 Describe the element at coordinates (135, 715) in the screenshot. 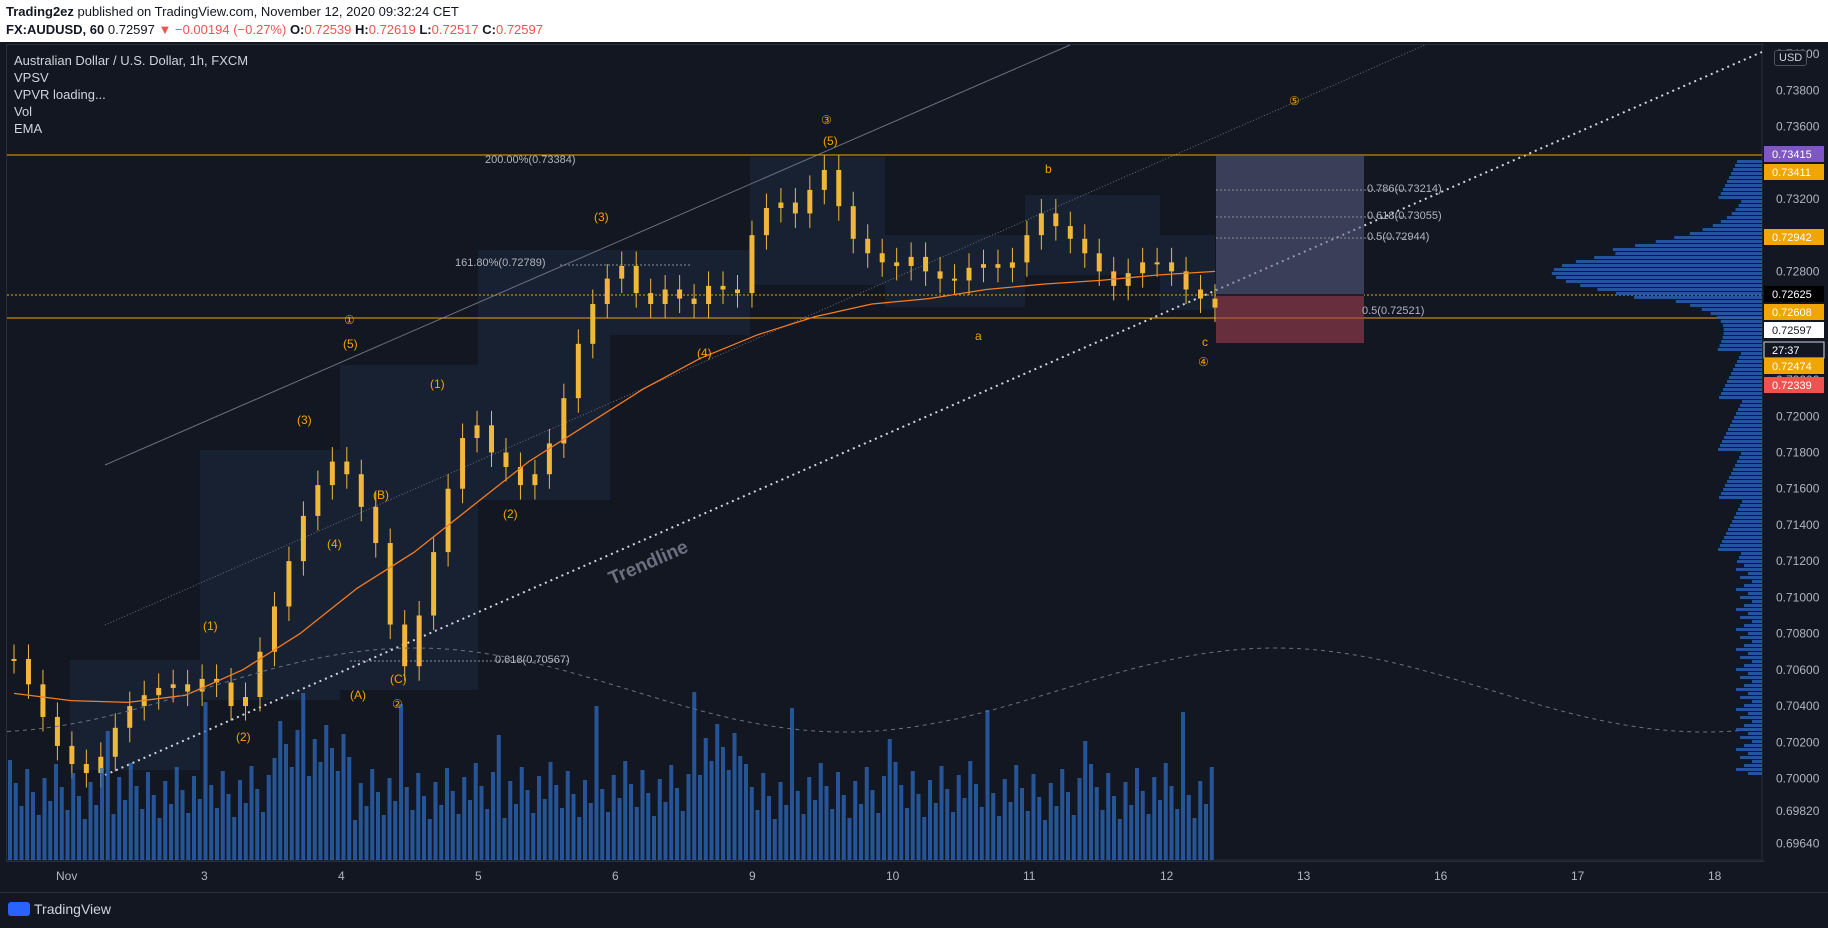

I see `session-profile-box` at that location.